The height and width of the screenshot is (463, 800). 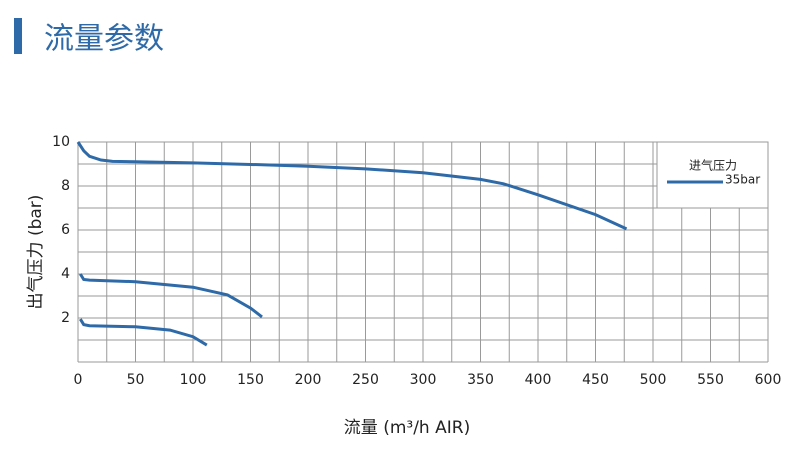 I want to click on x-tick-label: 100, so click(x=193, y=380).